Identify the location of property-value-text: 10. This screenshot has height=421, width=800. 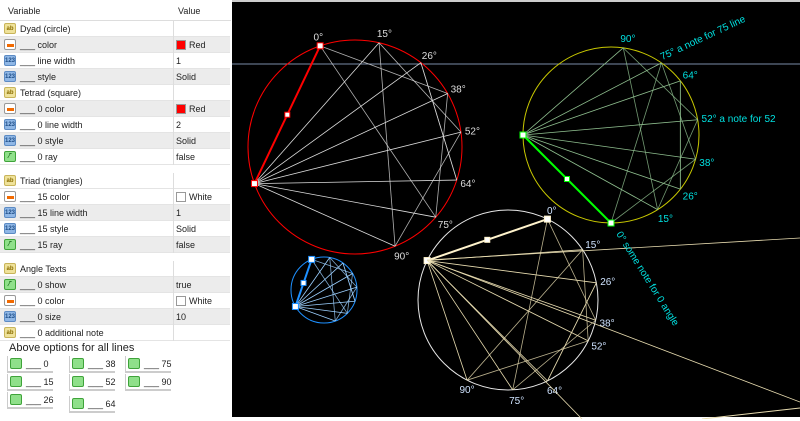
(181, 317).